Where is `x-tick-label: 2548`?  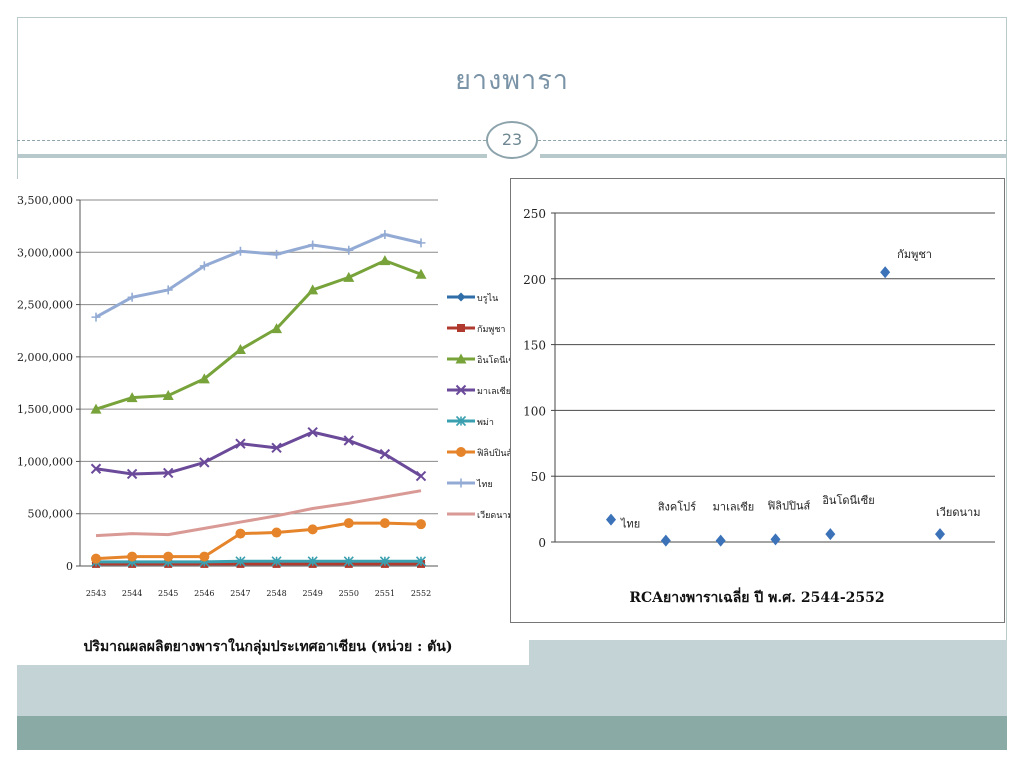
x-tick-label: 2548 is located at coordinates (276, 593).